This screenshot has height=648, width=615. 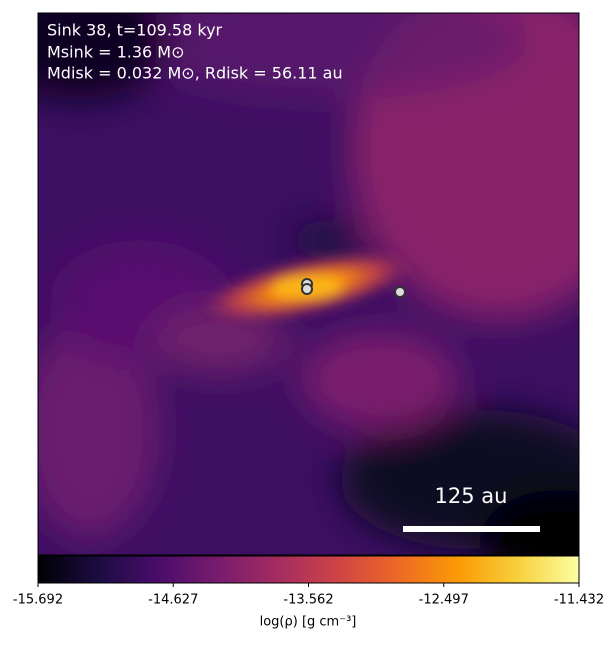 What do you see at coordinates (38, 600) in the screenshot?
I see `x-tick-label: -15.692` at bounding box center [38, 600].